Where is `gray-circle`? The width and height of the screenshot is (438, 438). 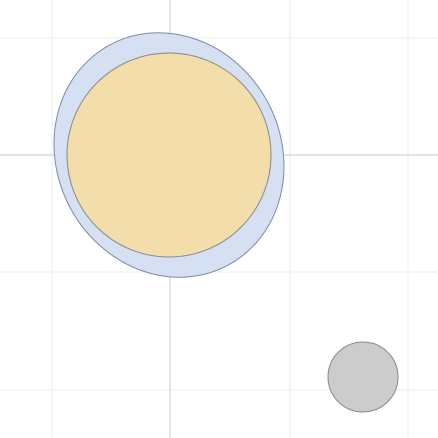 gray-circle is located at coordinates (363, 377).